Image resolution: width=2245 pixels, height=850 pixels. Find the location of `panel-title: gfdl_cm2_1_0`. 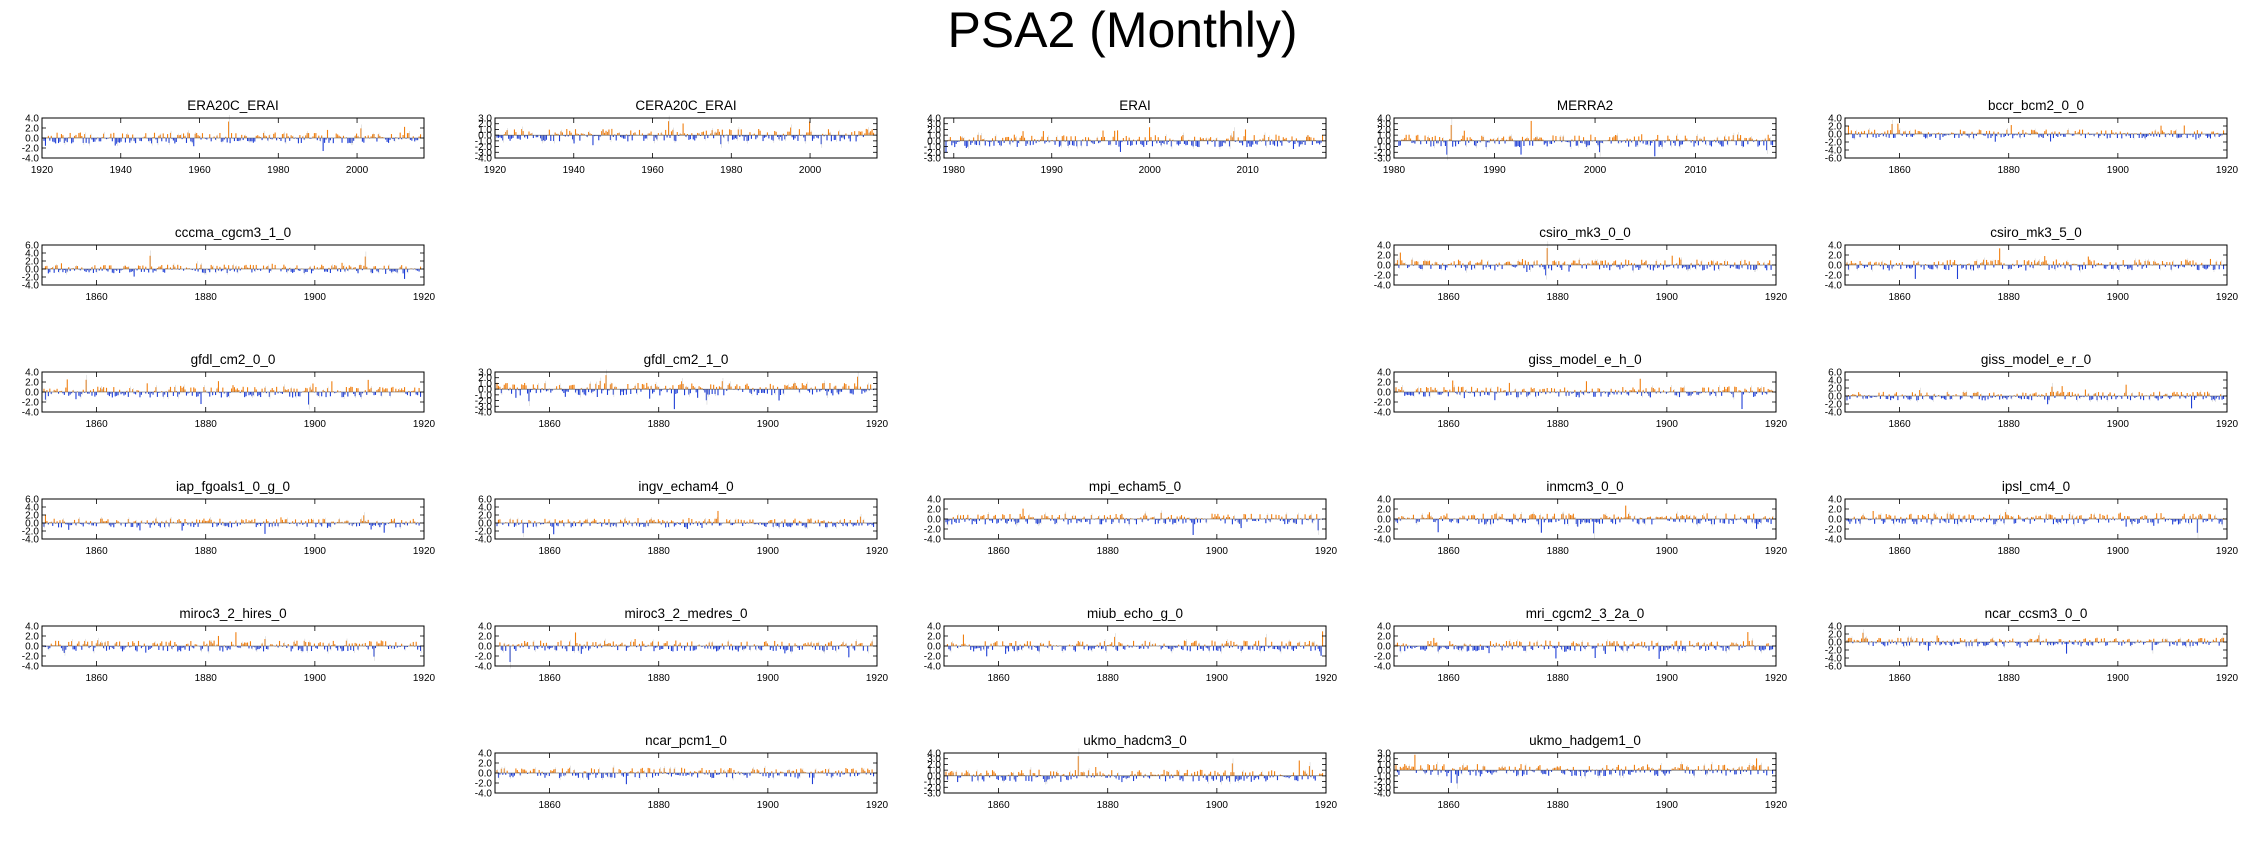

panel-title: gfdl_cm2_1_0 is located at coordinates (686, 359).